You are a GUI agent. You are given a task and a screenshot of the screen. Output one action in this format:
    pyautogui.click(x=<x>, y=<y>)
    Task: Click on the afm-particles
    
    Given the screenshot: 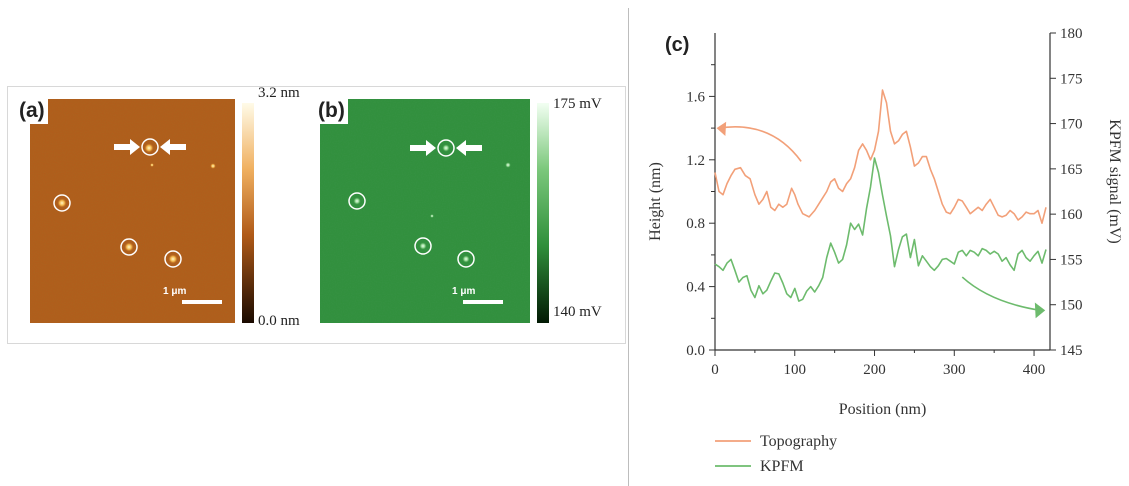 What is the action you would take?
    pyautogui.click(x=136, y=203)
    